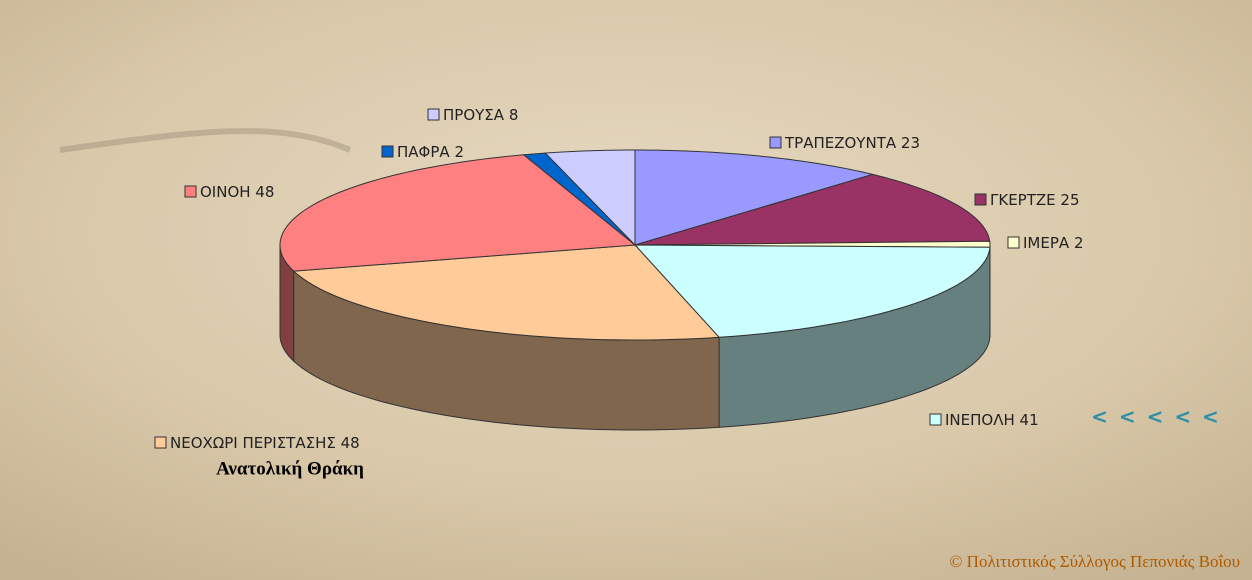  What do you see at coordinates (1156, 417) in the screenshot?
I see `arrow-annotation: < < < < <` at bounding box center [1156, 417].